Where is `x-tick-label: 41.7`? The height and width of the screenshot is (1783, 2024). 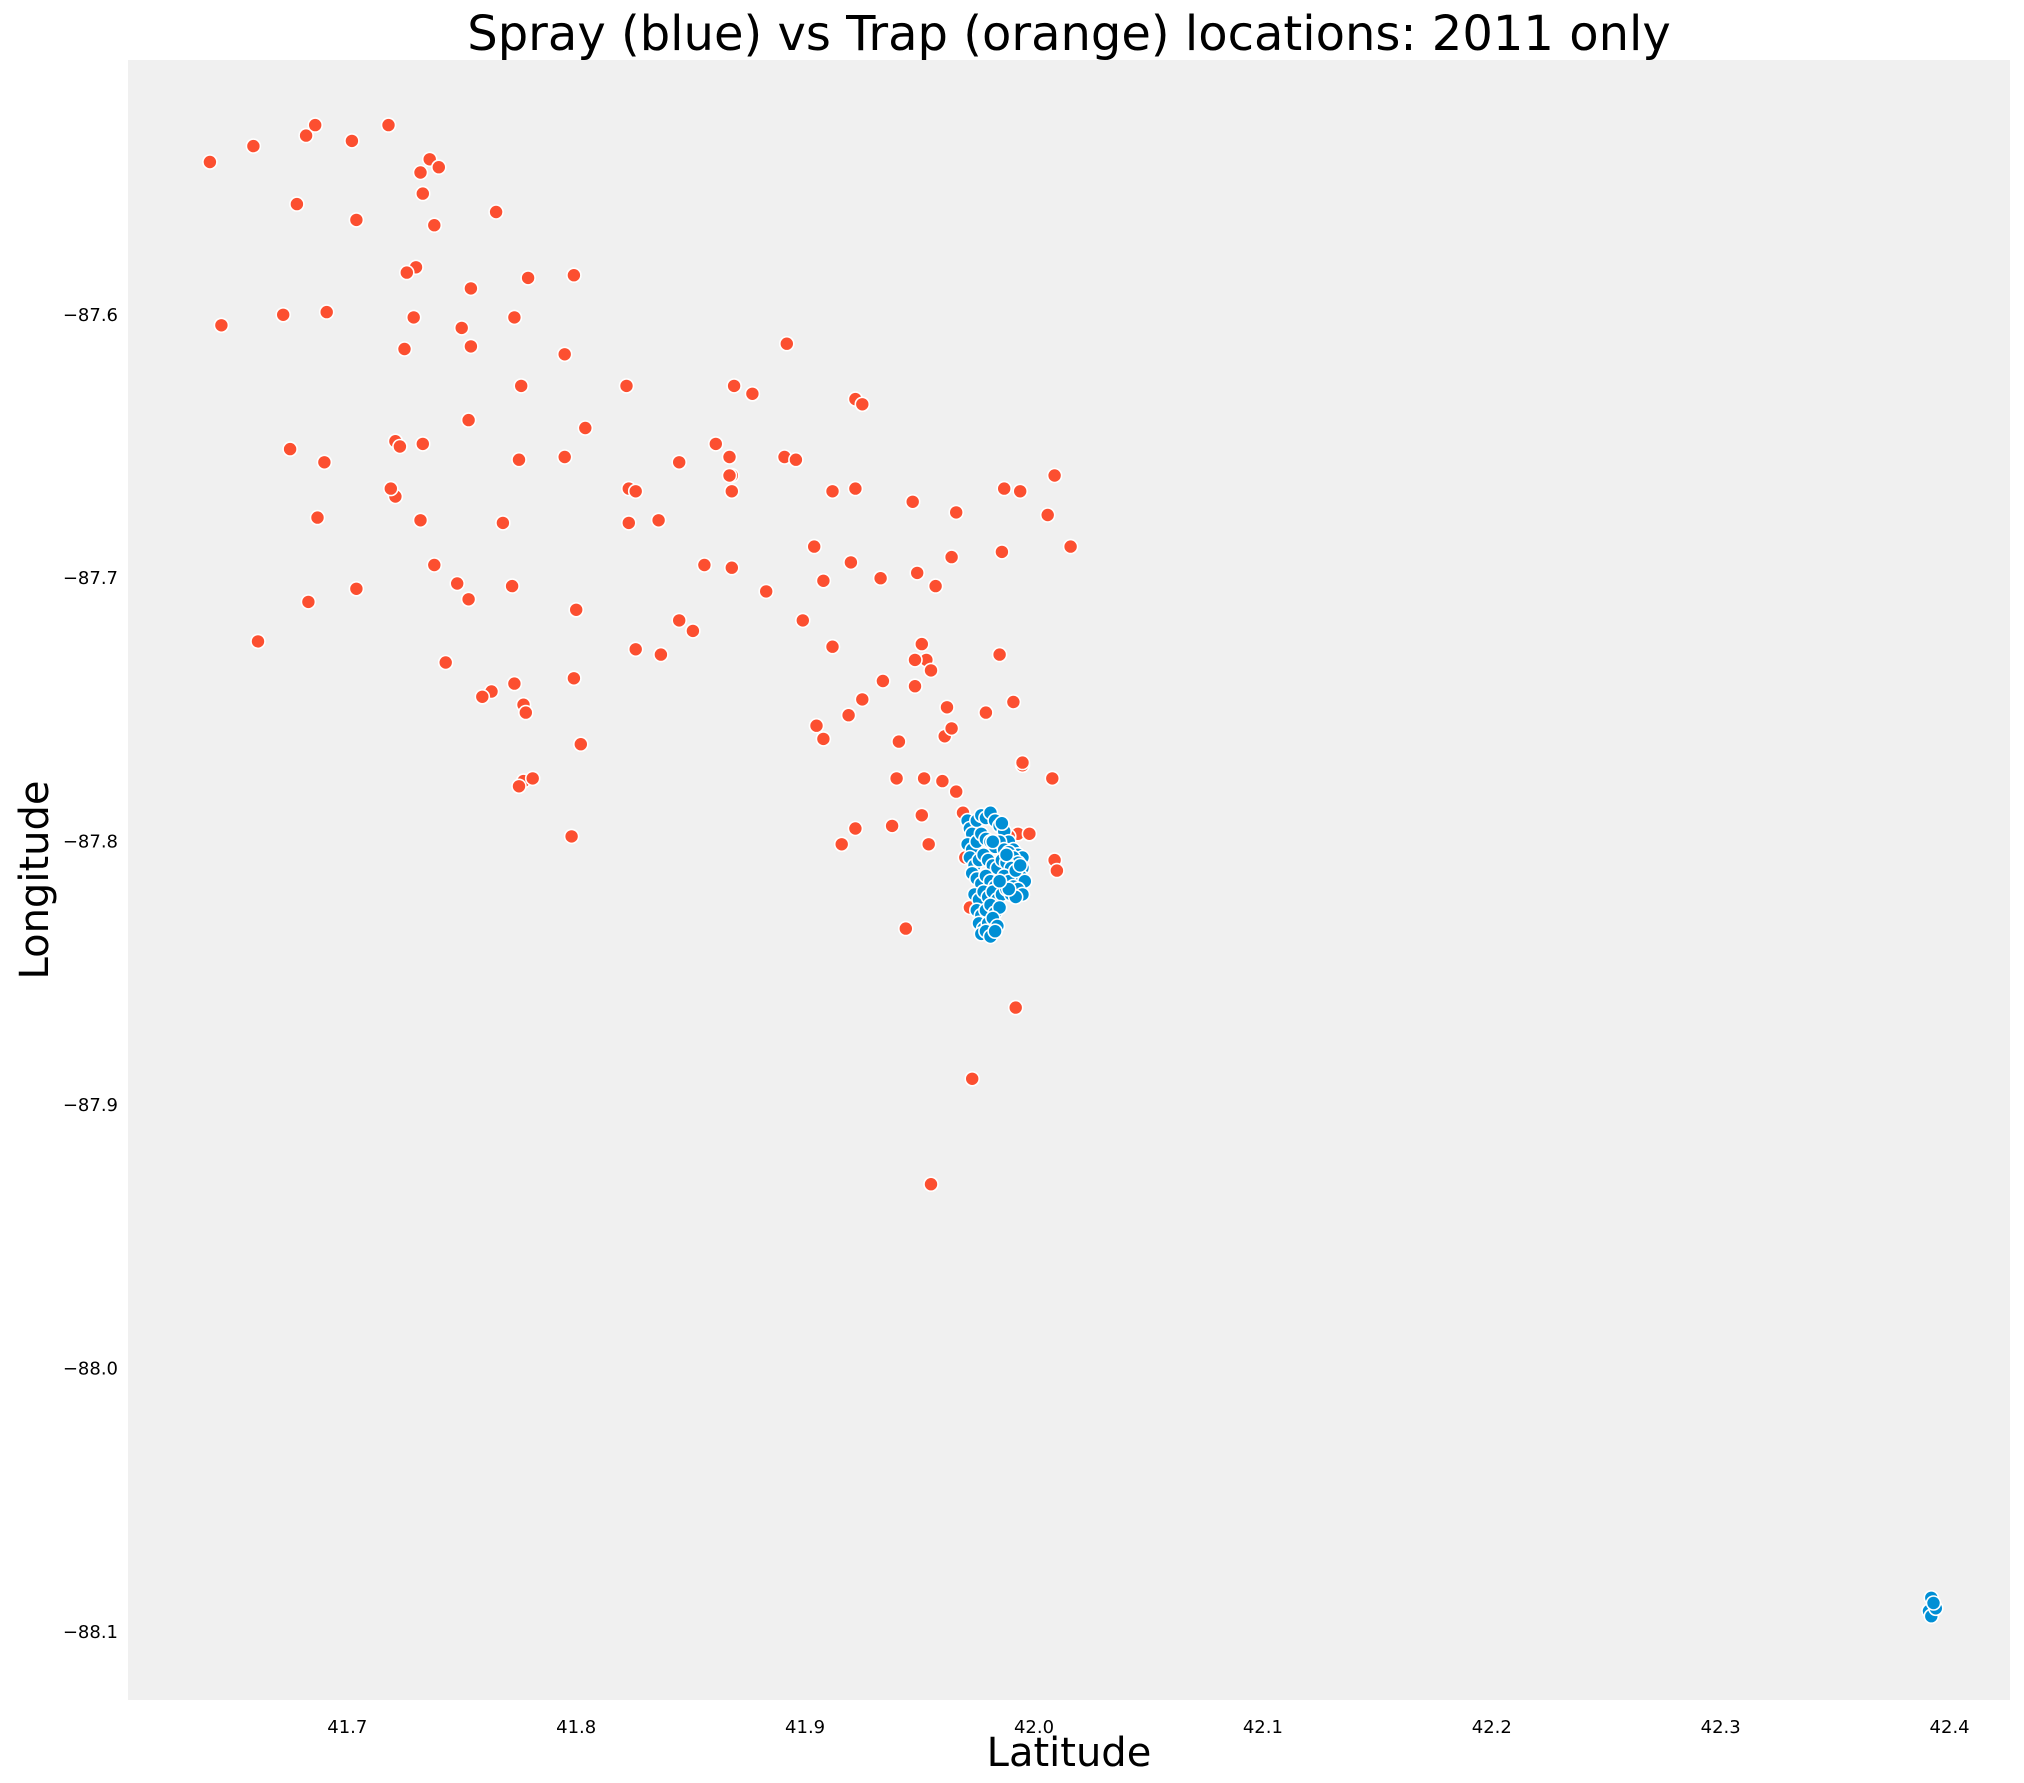 x-tick-label: 41.7 is located at coordinates (347, 1727).